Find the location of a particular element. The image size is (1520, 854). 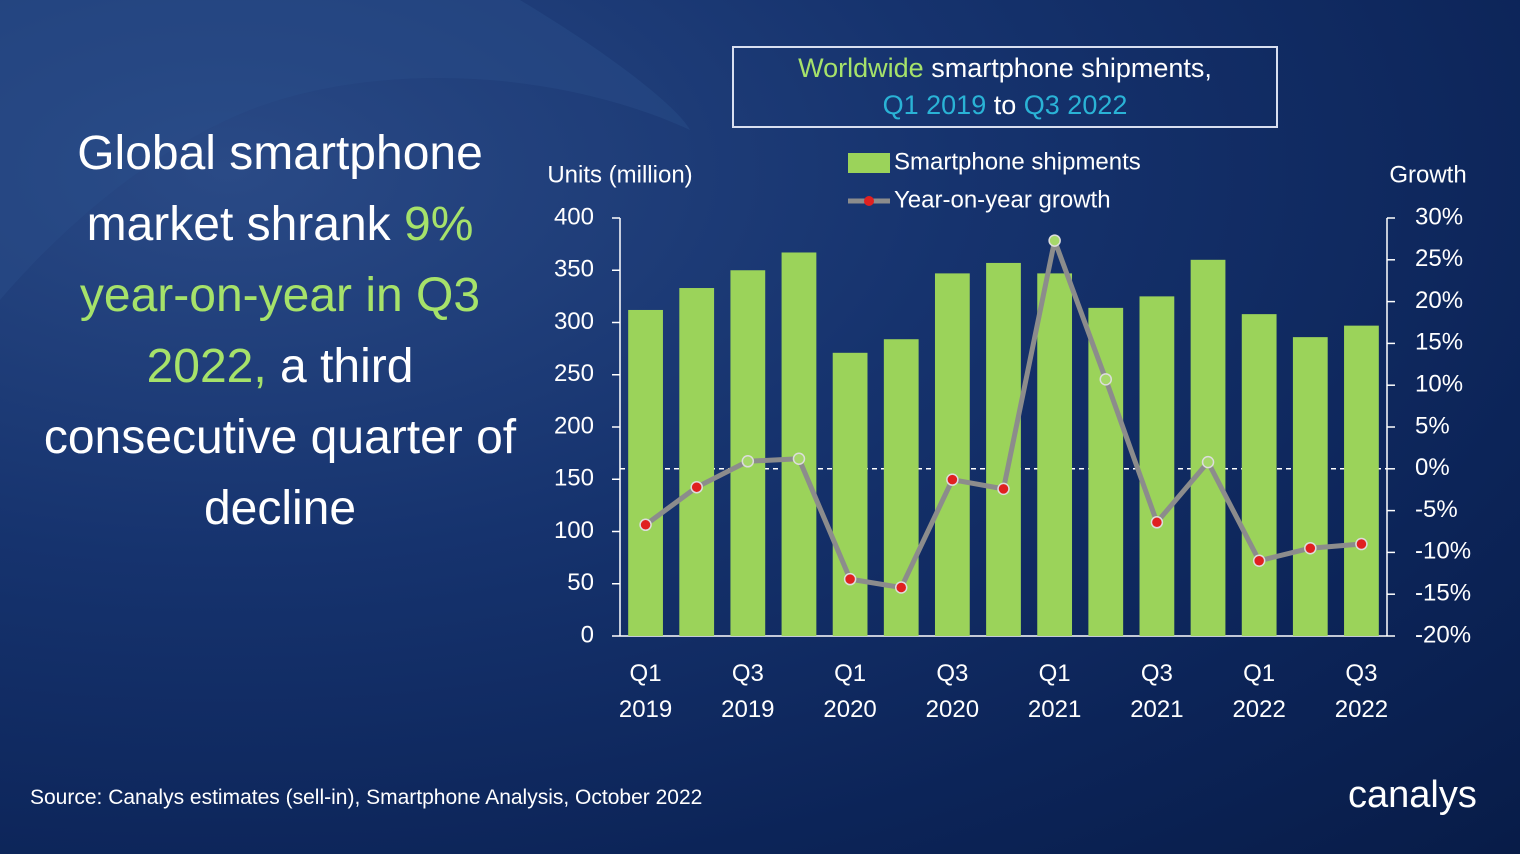

title-part: Q1 2019 is located at coordinates (934, 105).